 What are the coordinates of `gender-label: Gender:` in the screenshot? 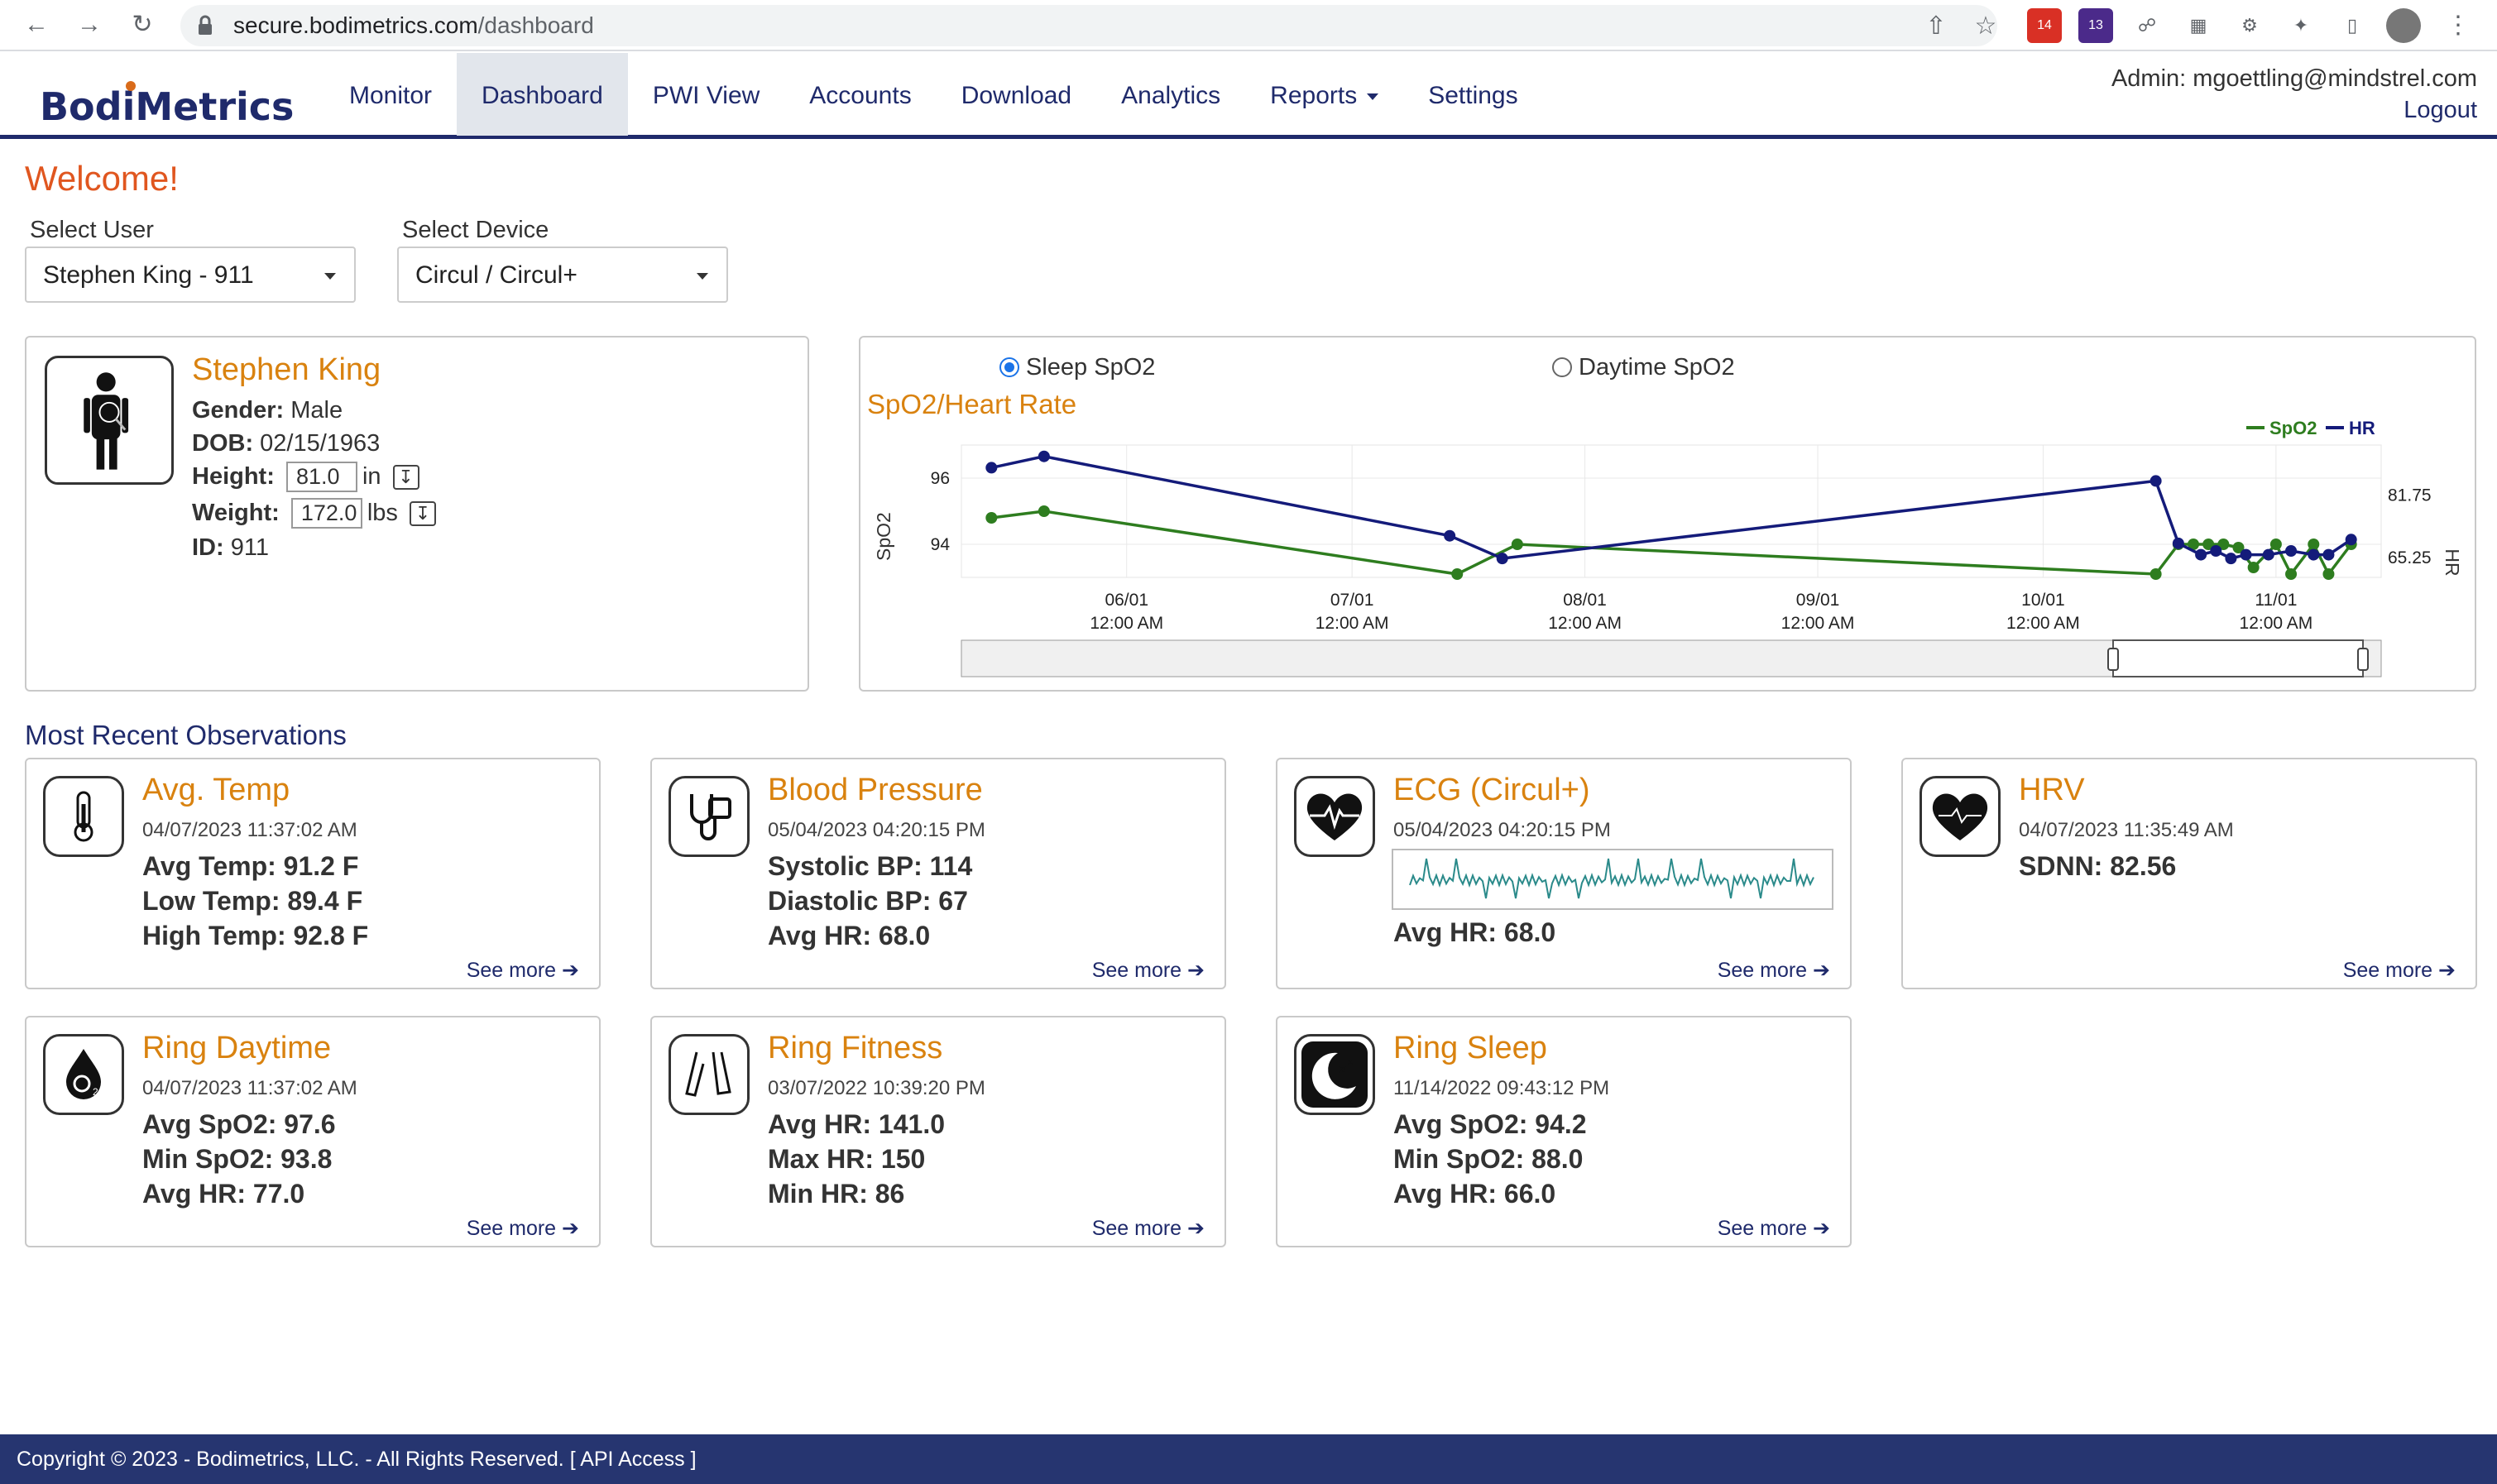 It's located at (238, 410).